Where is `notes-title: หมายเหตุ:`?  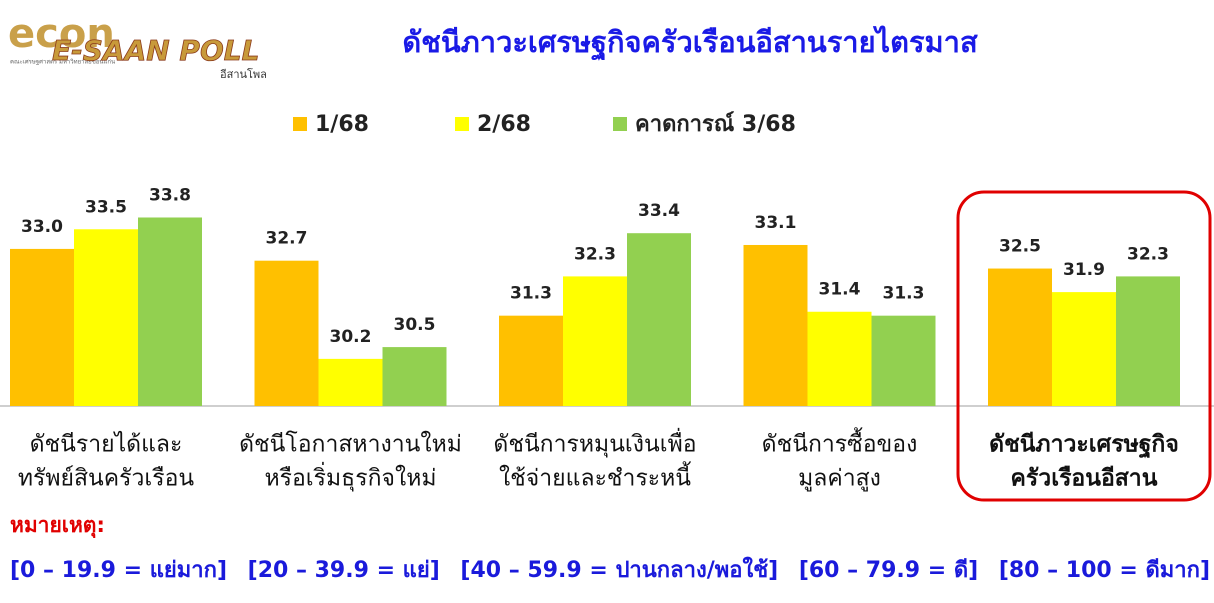 notes-title: หมายเหตุ: is located at coordinates (57, 526).